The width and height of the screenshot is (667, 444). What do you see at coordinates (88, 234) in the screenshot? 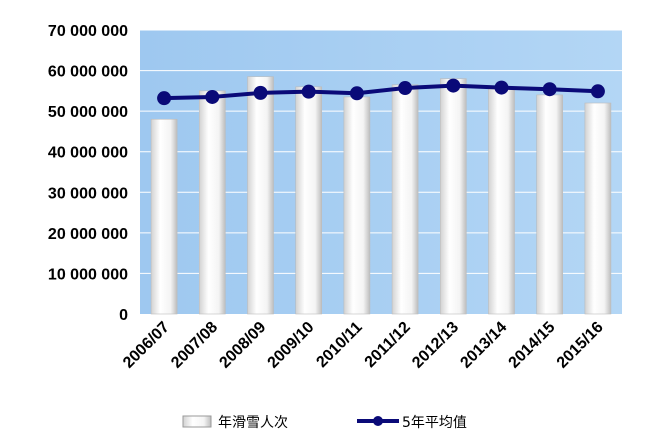
I see `y-tick-label: 20 000 000` at bounding box center [88, 234].